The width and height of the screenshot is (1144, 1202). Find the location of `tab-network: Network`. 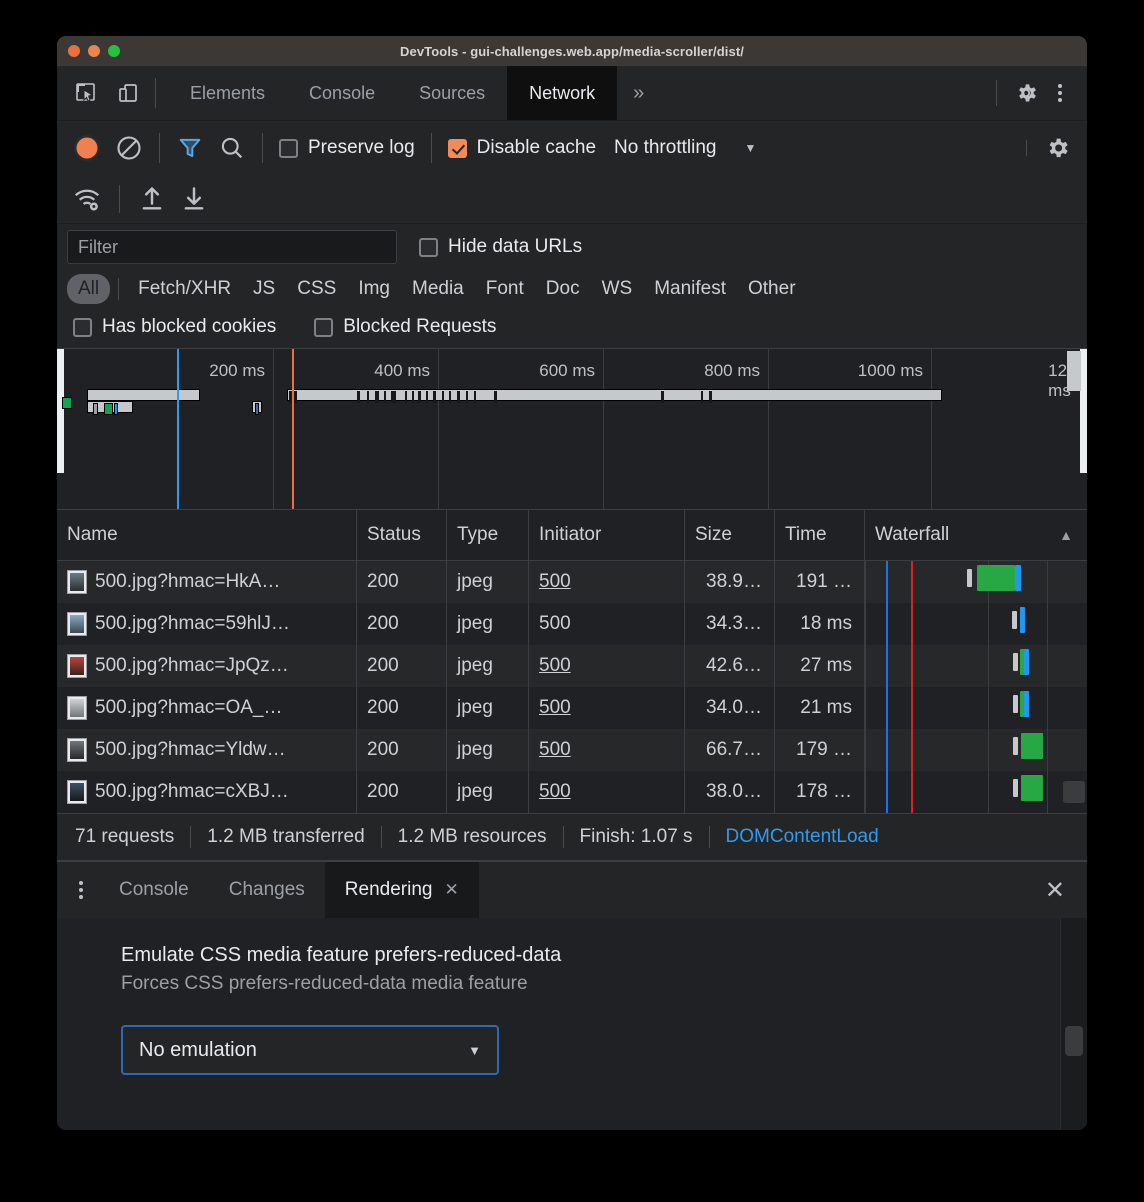

tab-network: Network is located at coordinates (562, 93).